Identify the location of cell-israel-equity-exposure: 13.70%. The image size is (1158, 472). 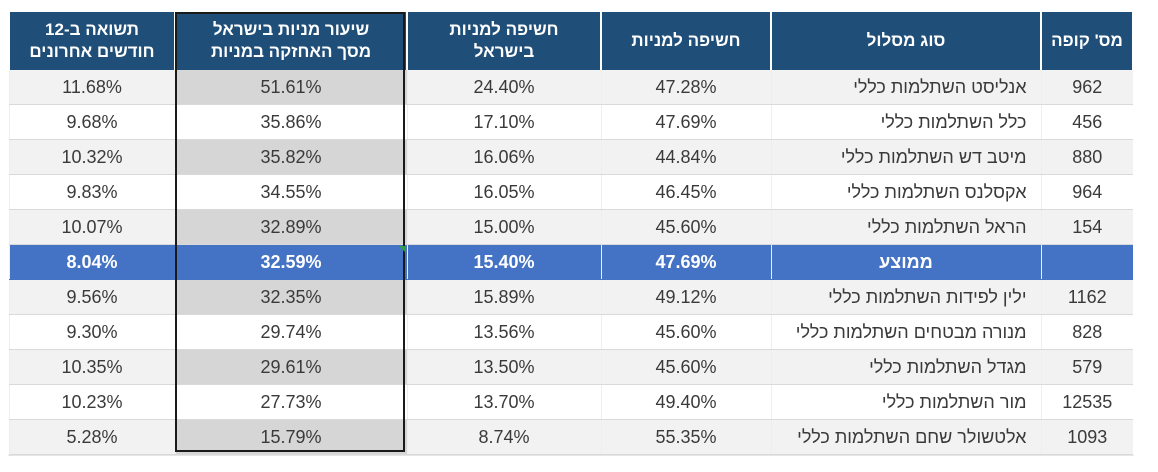
(503, 402).